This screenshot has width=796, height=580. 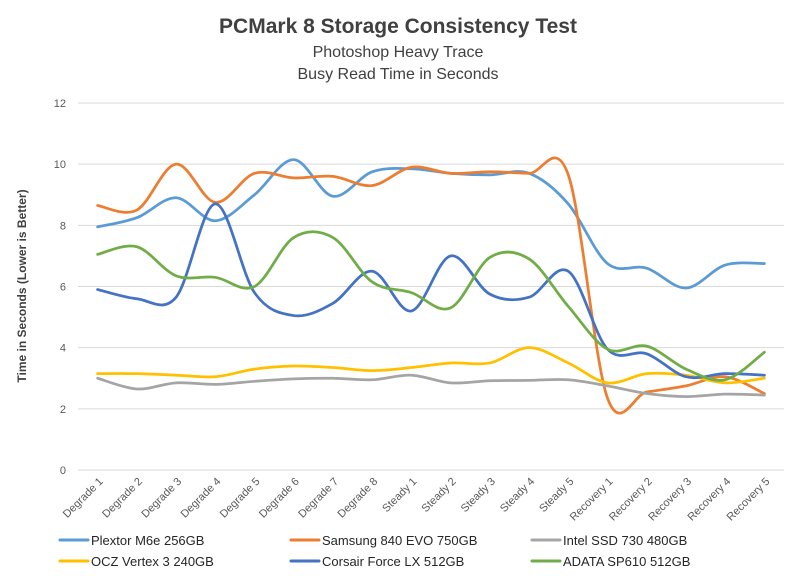 What do you see at coordinates (279, 498) in the screenshot?
I see `x-tick-label: Degrade 6` at bounding box center [279, 498].